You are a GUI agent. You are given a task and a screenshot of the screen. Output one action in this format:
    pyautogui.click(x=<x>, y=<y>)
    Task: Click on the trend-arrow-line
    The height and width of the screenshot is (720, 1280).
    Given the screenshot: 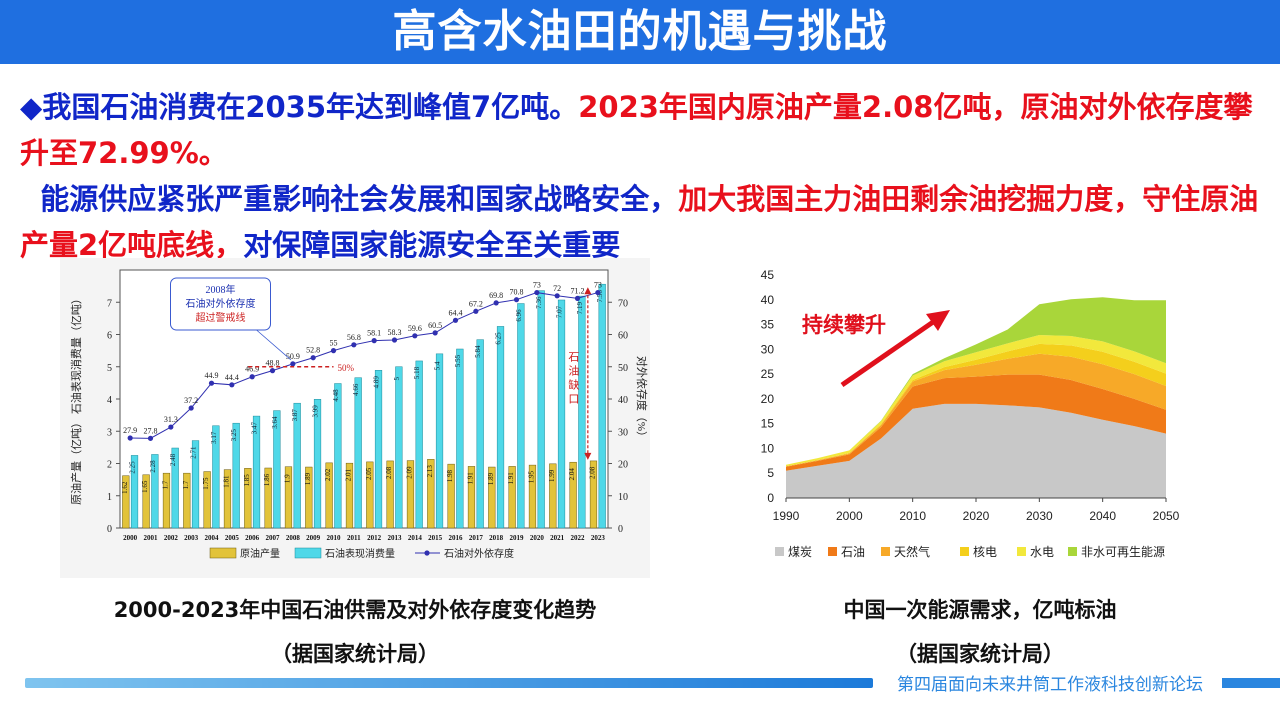 What is the action you would take?
    pyautogui.click(x=889, y=352)
    